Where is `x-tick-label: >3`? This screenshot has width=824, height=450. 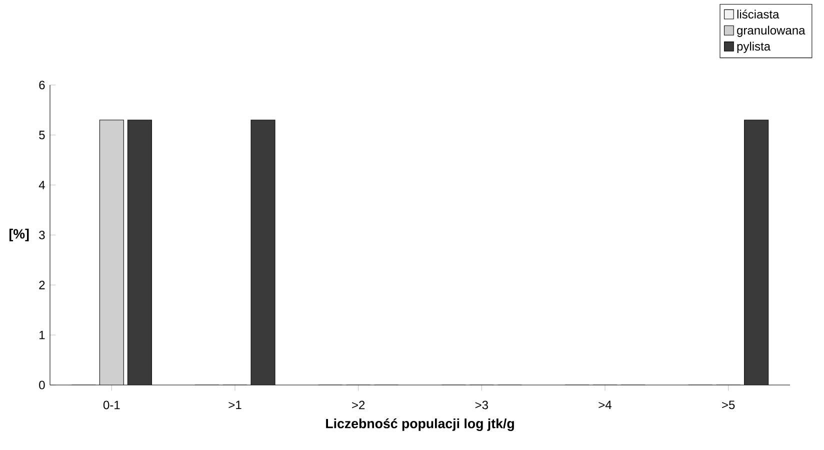 x-tick-label: >3 is located at coordinates (481, 405).